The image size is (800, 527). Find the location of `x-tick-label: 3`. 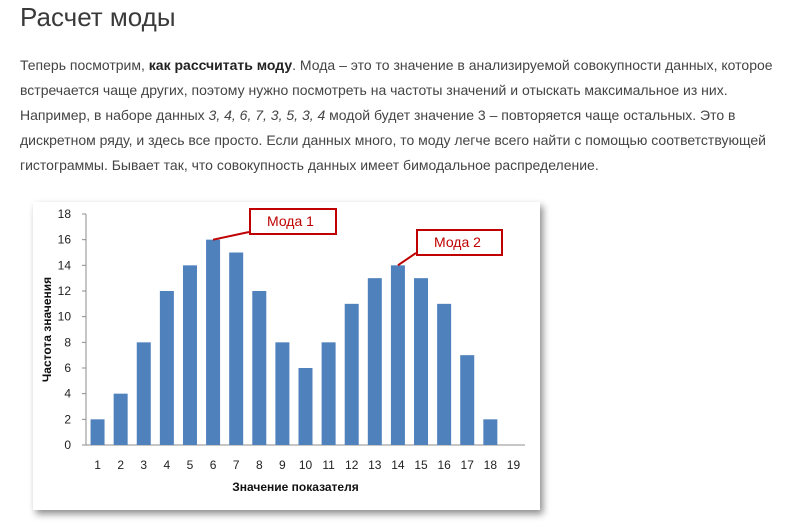

x-tick-label: 3 is located at coordinates (143, 465).